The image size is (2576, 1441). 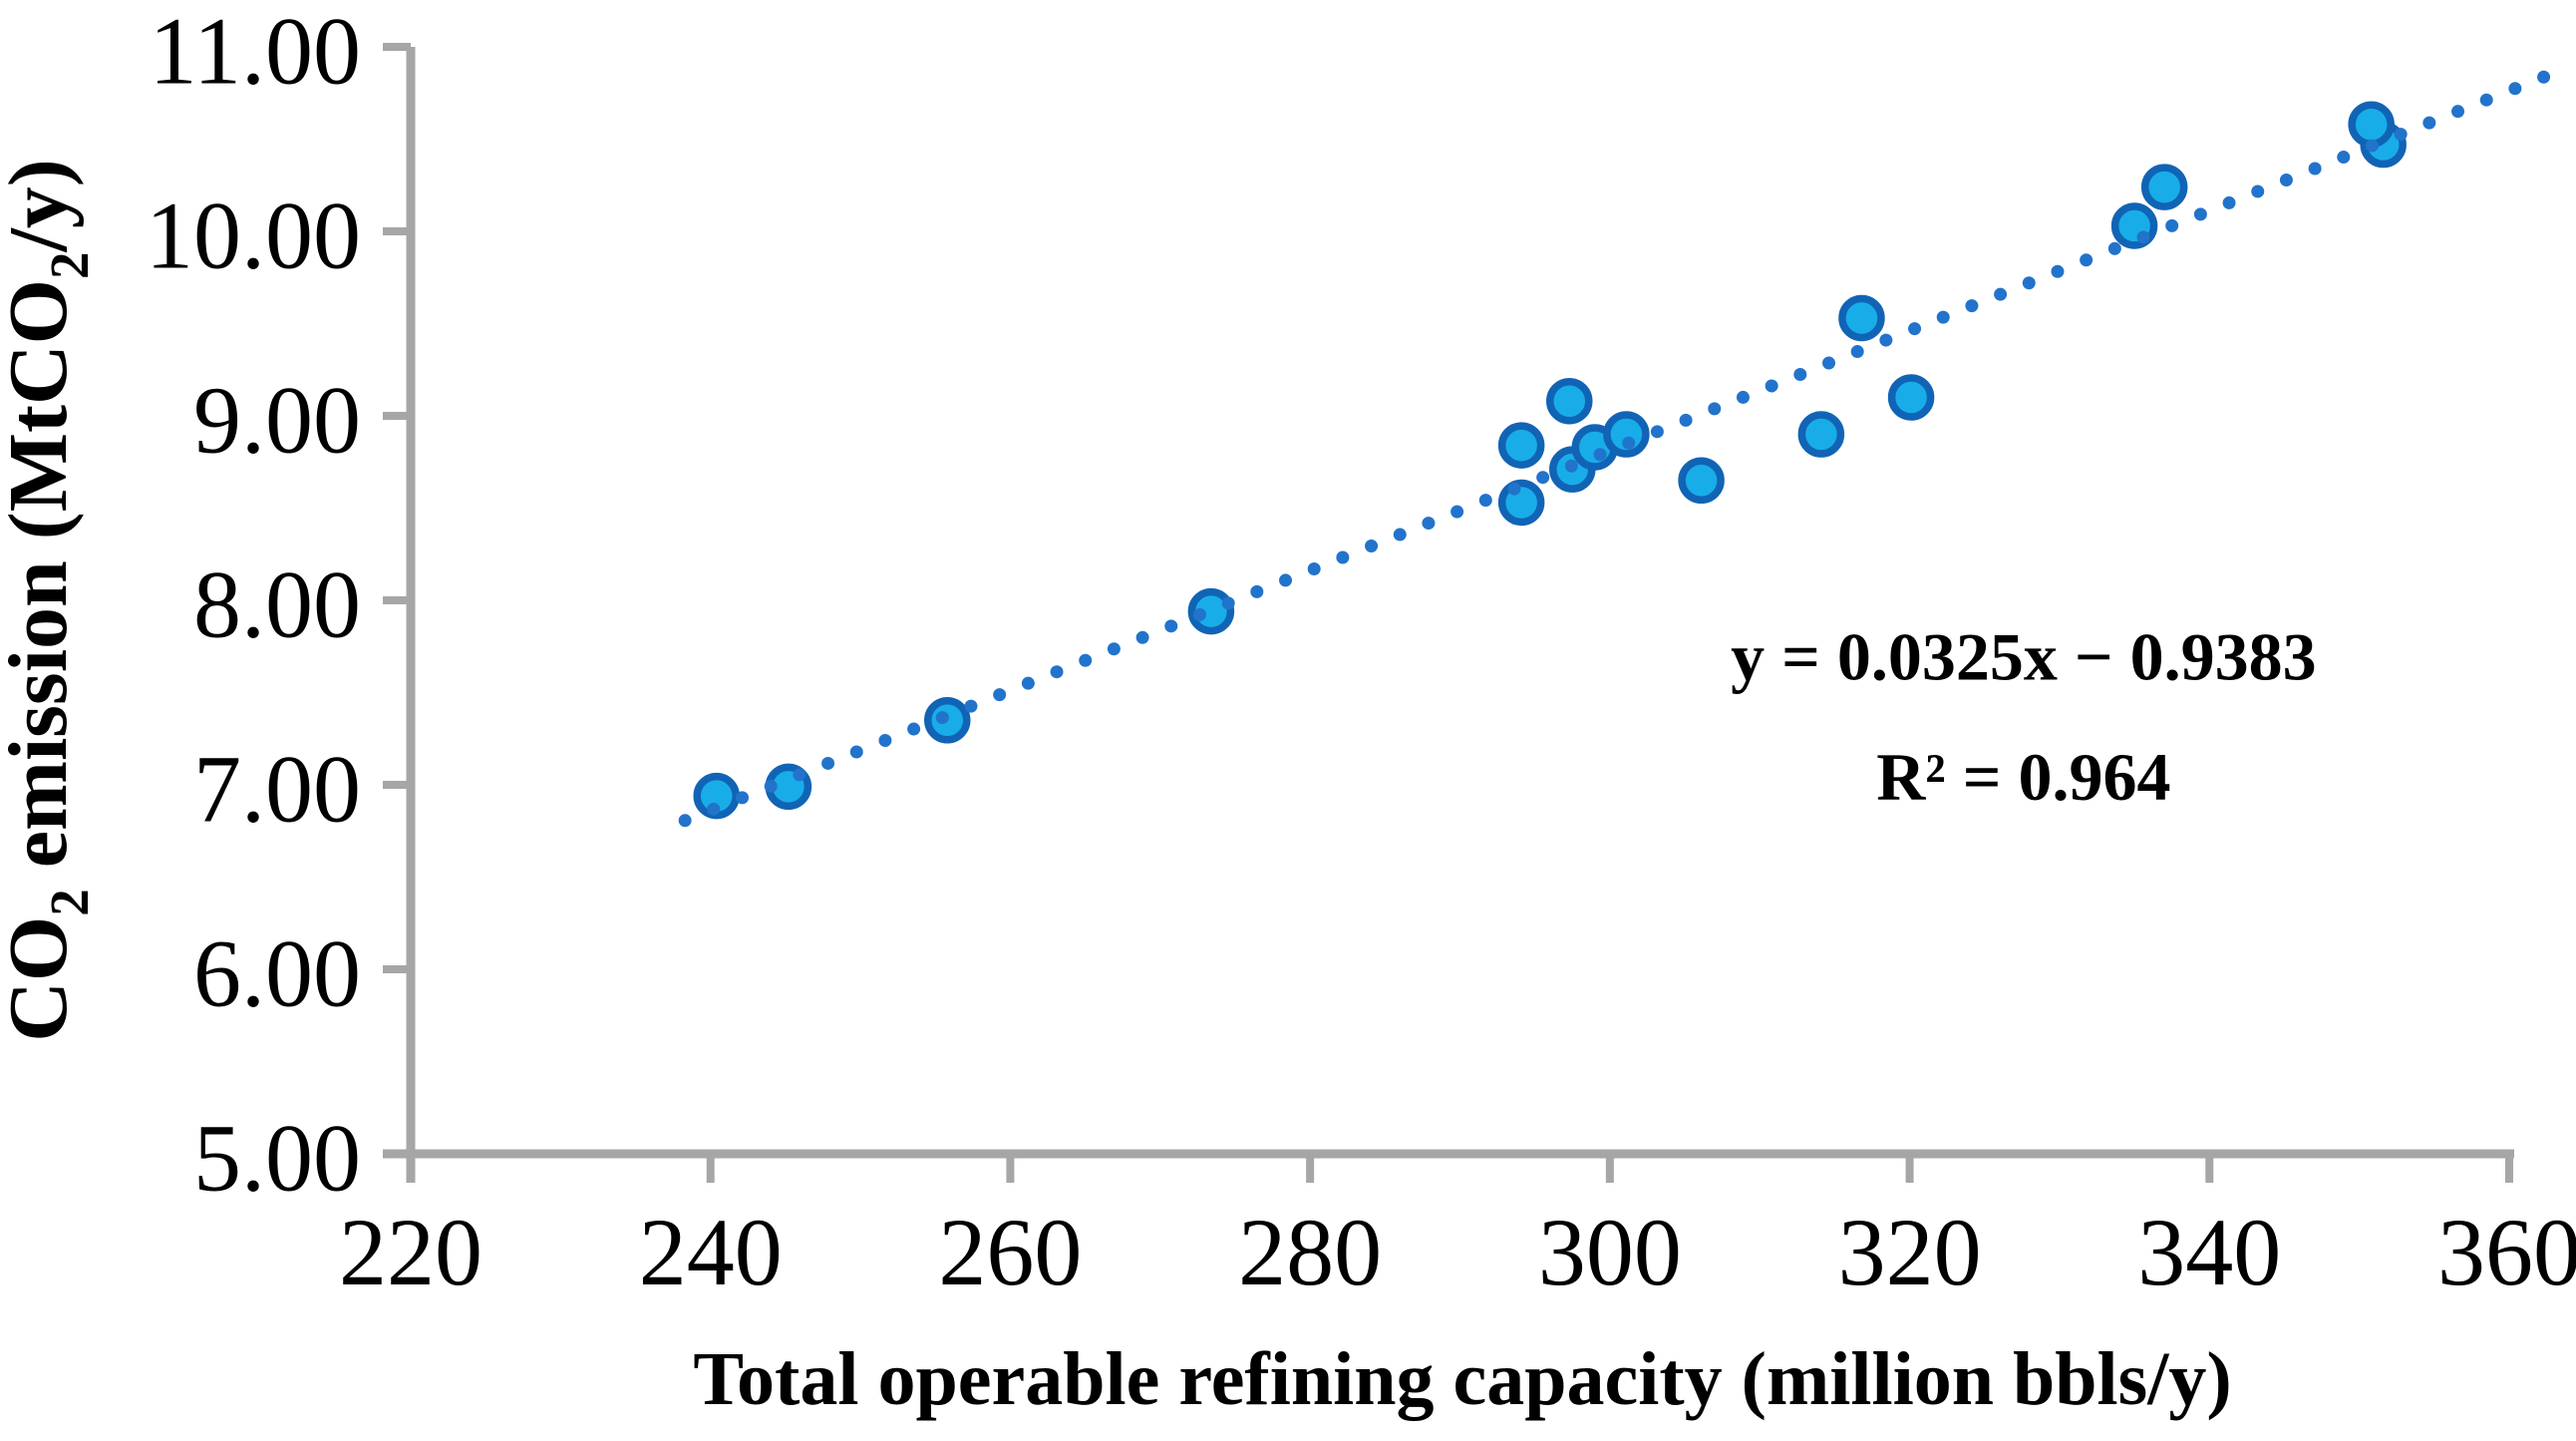 What do you see at coordinates (277, 789) in the screenshot?
I see `y-tick-label: 7.00` at bounding box center [277, 789].